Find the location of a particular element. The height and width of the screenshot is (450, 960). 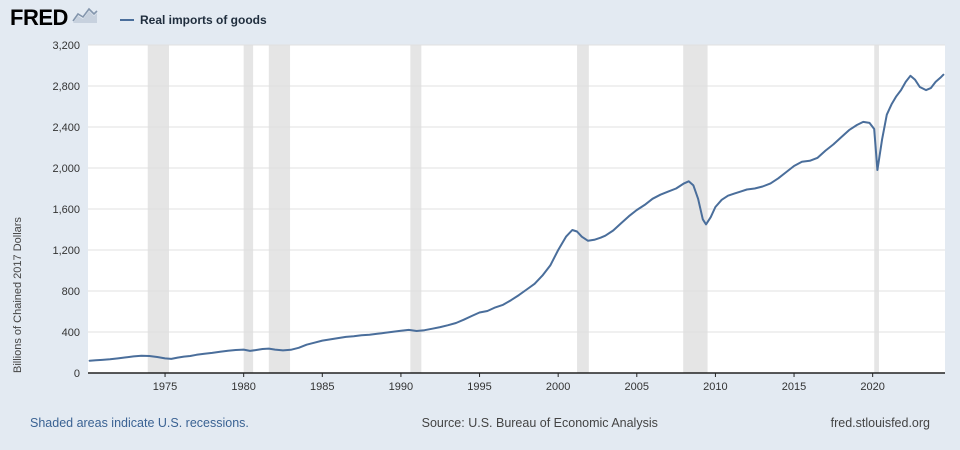

x-tick-label: 1995 is located at coordinates (479, 387).